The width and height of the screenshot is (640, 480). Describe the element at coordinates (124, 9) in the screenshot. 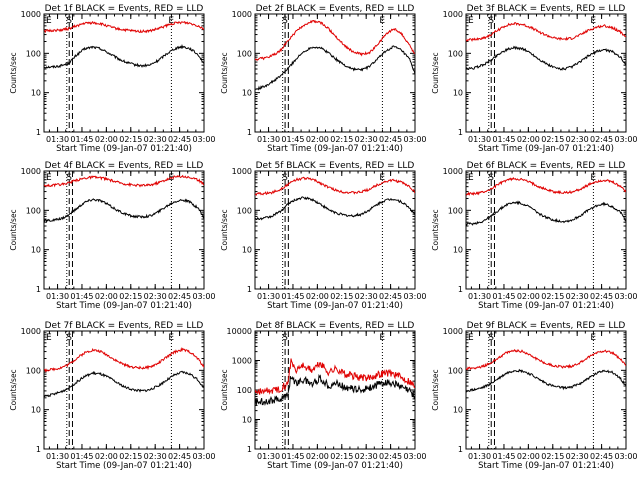

I see `chart-title: Det 1f BLACK = Events, RED = LLD` at that location.